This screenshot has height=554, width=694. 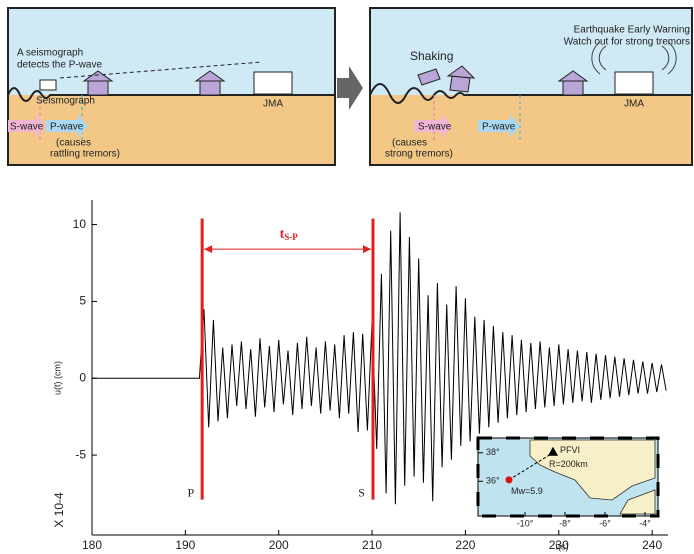 I want to click on inset-x-tick-label: -4°, so click(x=645, y=523).